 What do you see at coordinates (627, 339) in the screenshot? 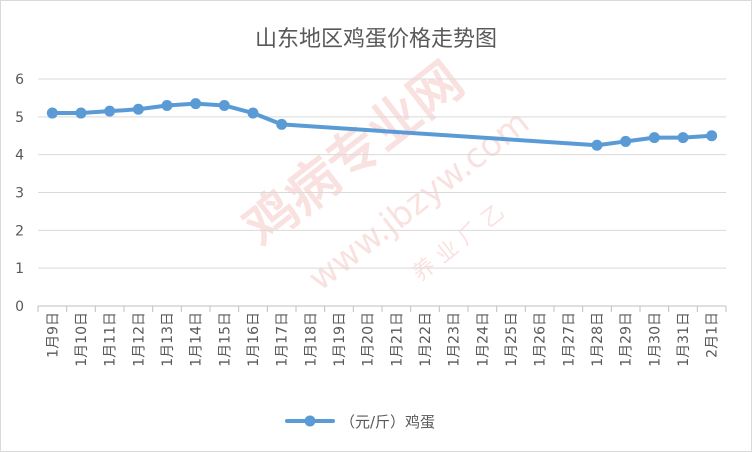
I see `x-tick-label: 1月29日` at bounding box center [627, 339].